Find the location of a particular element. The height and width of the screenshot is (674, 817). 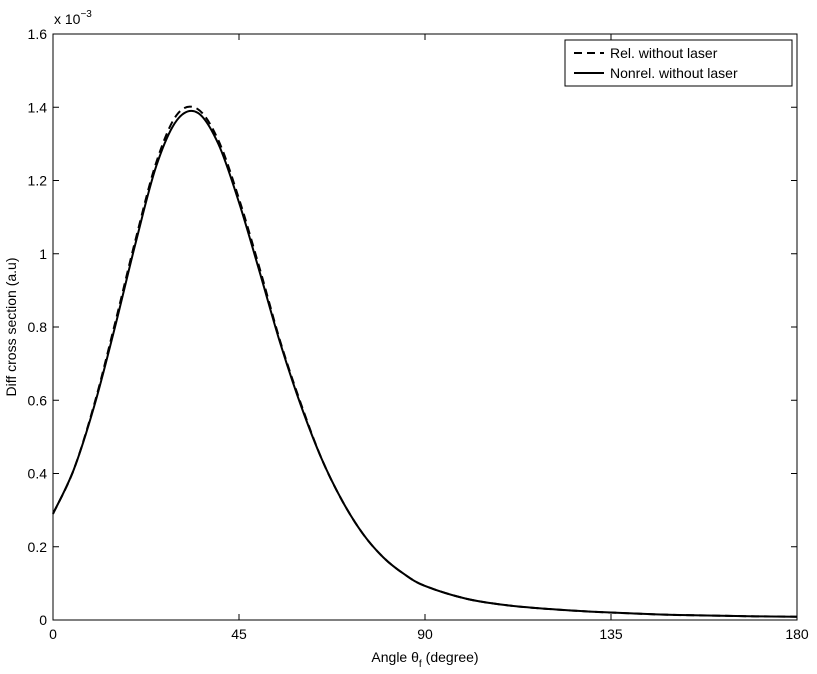

x-tick-label: 45 is located at coordinates (239, 634).